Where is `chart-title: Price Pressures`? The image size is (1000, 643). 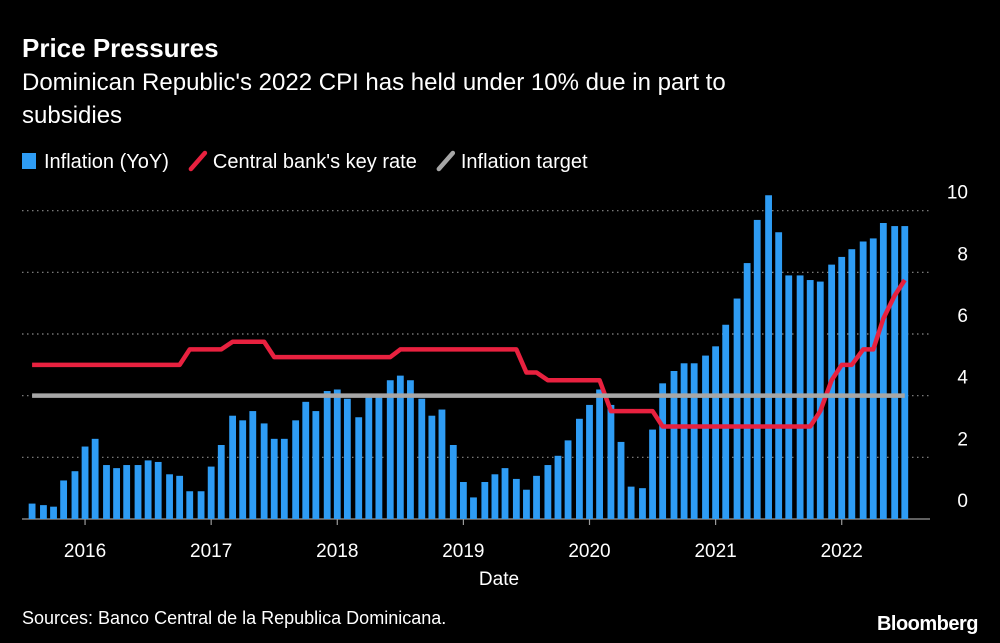
chart-title: Price Pressures is located at coordinates (120, 48).